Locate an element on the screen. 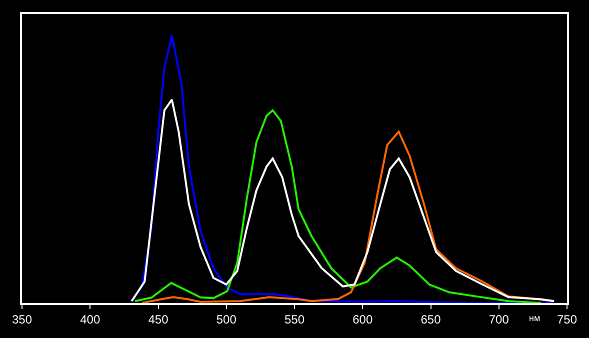 This screenshot has height=338, width=589. x-tick-label: 750 is located at coordinates (567, 319).